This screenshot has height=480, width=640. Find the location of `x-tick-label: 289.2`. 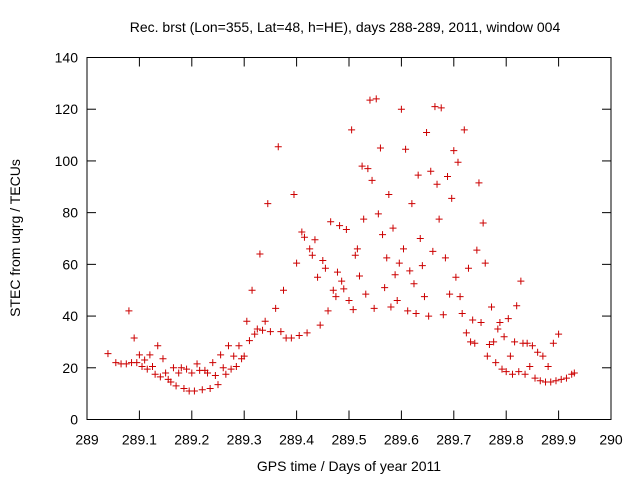

x-tick-label: 289.2 is located at coordinates (191, 440).